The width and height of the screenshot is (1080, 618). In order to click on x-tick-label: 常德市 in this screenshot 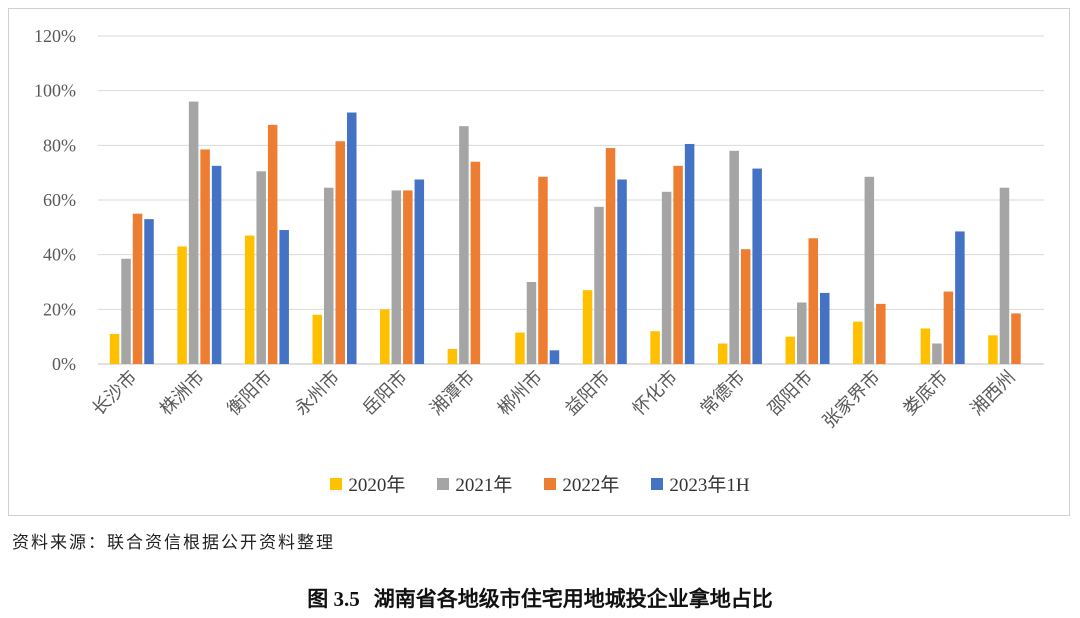, I will do `click(722, 393)`.